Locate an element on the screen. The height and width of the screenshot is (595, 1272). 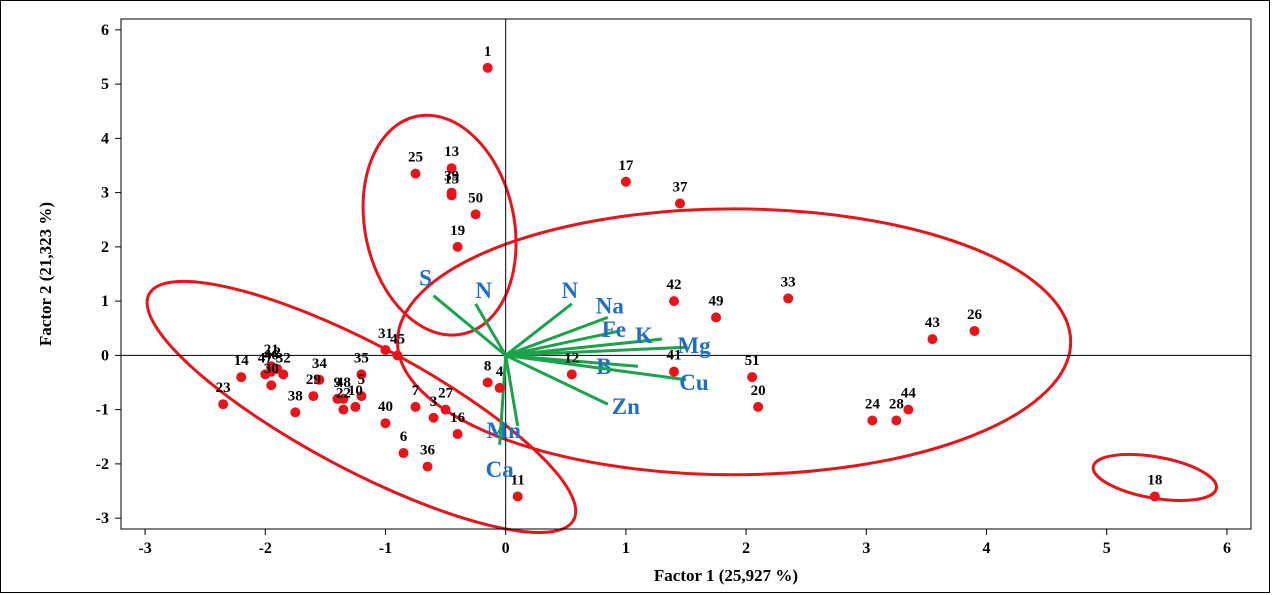
point-label: 39 is located at coordinates (451, 177).